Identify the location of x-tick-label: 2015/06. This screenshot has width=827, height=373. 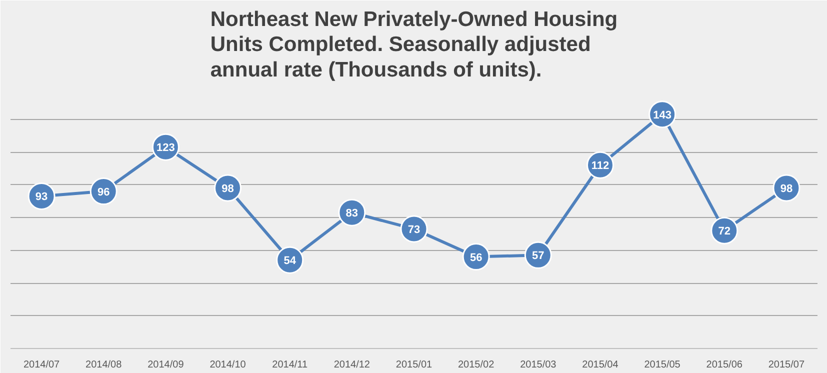
(724, 365).